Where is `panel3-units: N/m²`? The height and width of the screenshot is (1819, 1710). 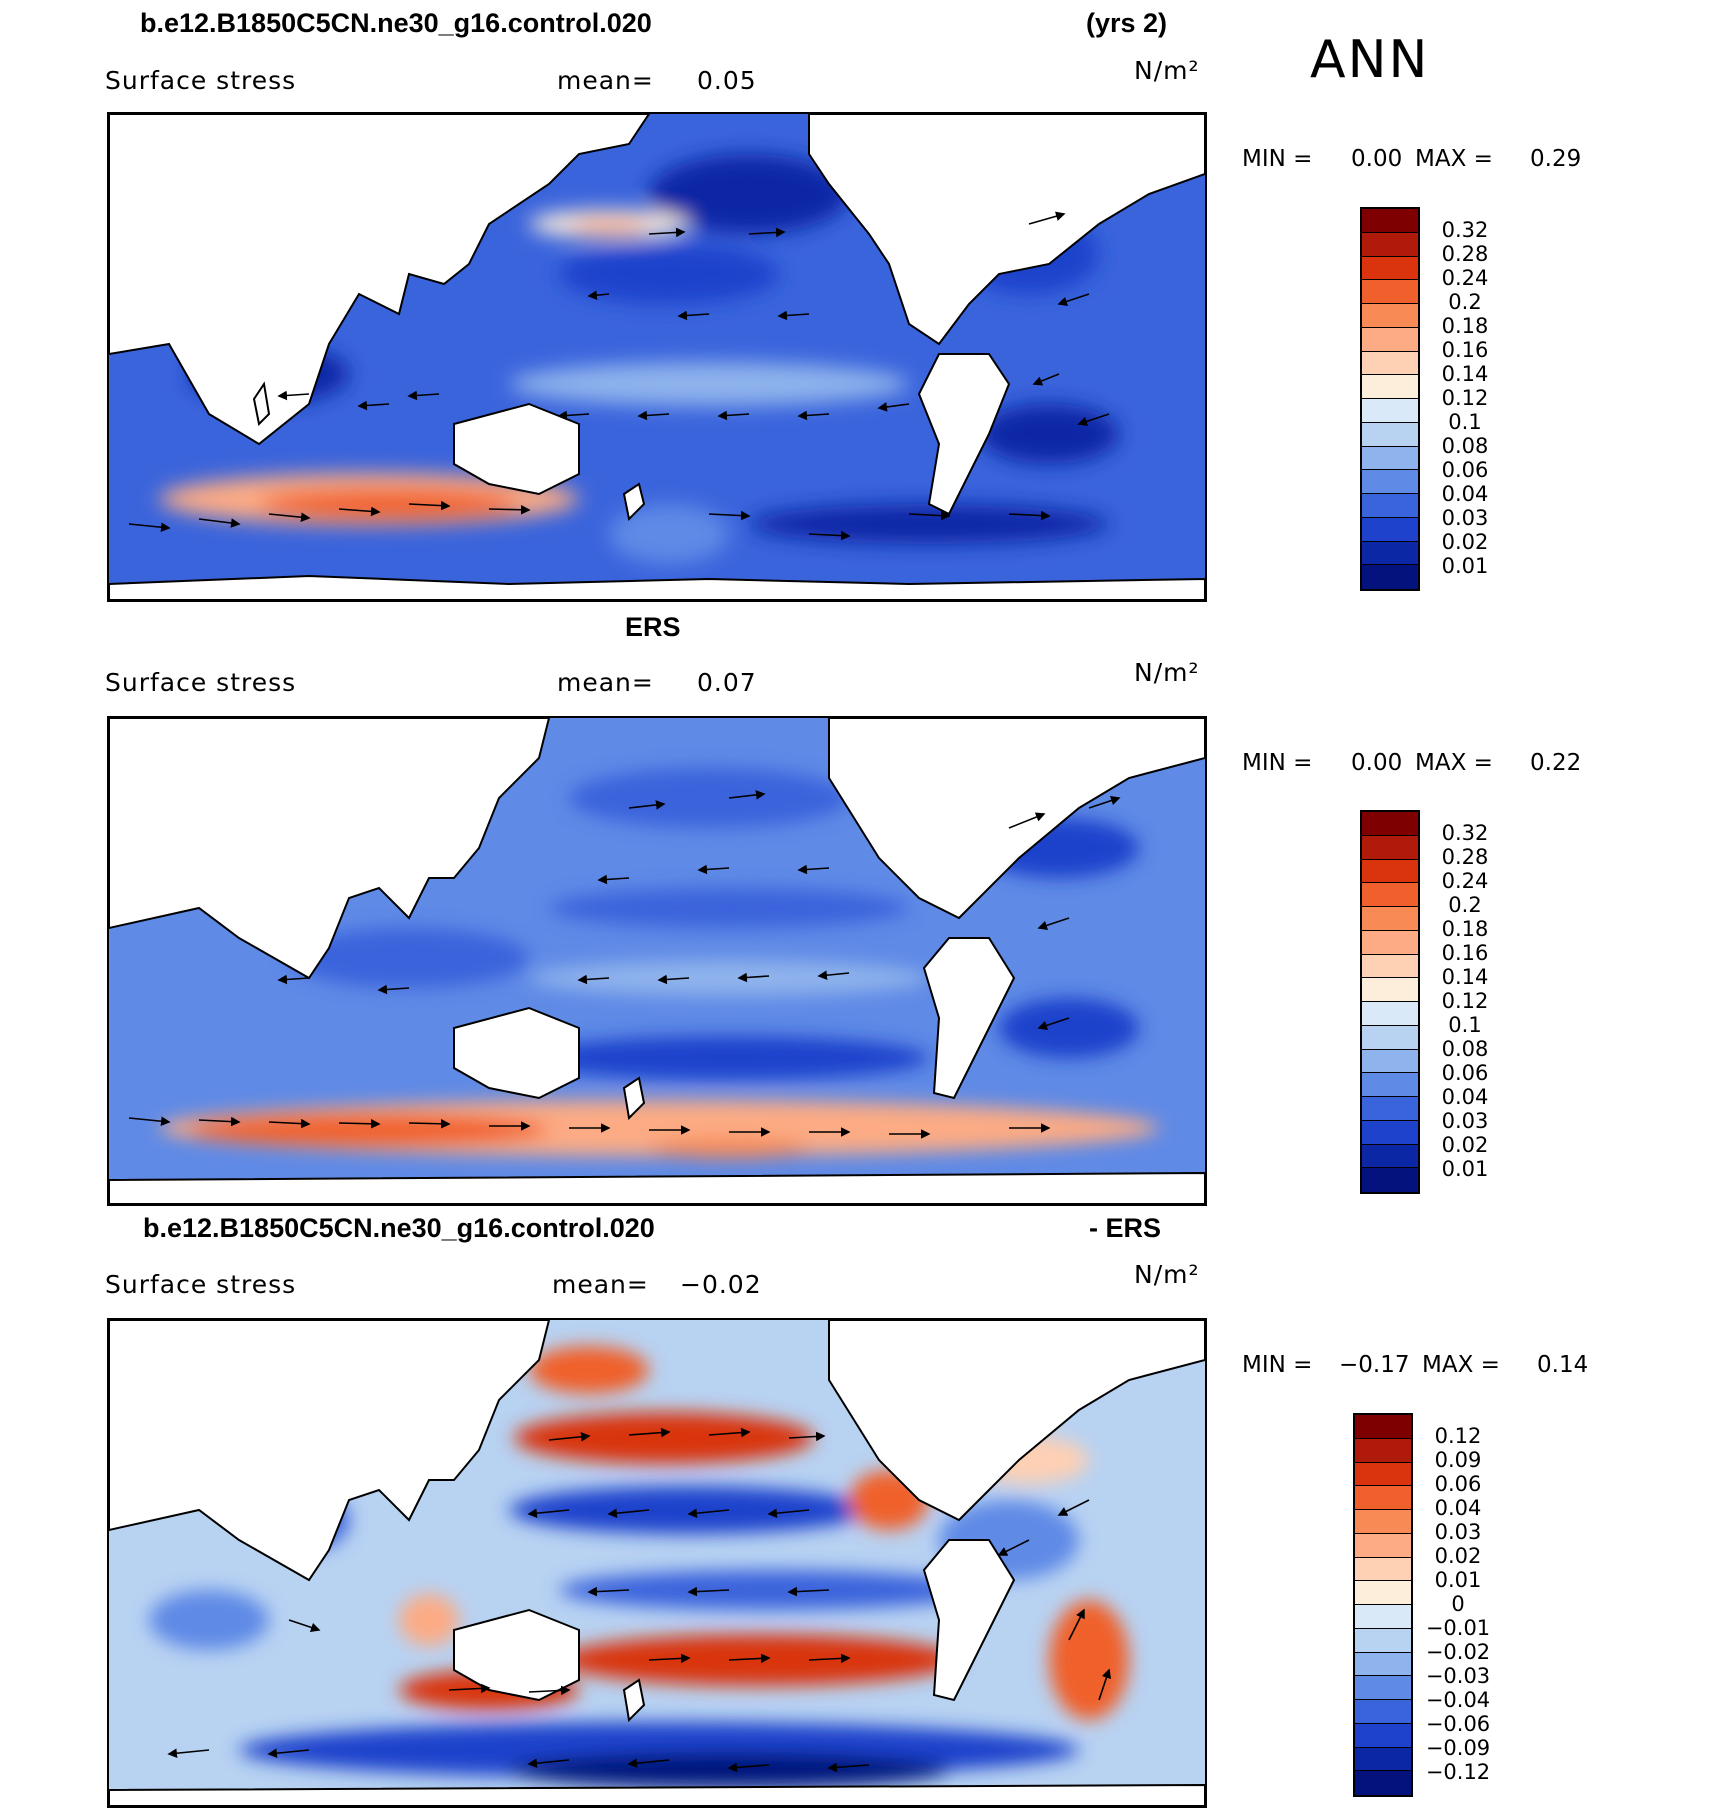 panel3-units: N/m² is located at coordinates (1167, 1274).